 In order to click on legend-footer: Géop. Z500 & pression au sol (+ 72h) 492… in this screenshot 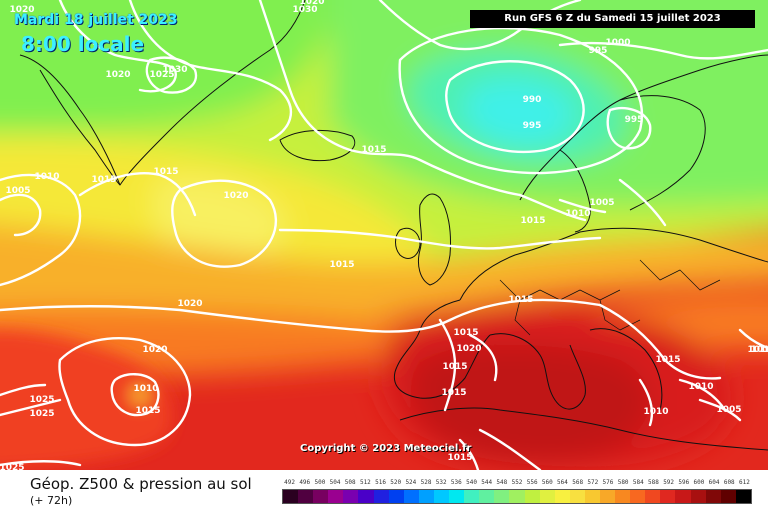, I will do `click(384, 491)`.